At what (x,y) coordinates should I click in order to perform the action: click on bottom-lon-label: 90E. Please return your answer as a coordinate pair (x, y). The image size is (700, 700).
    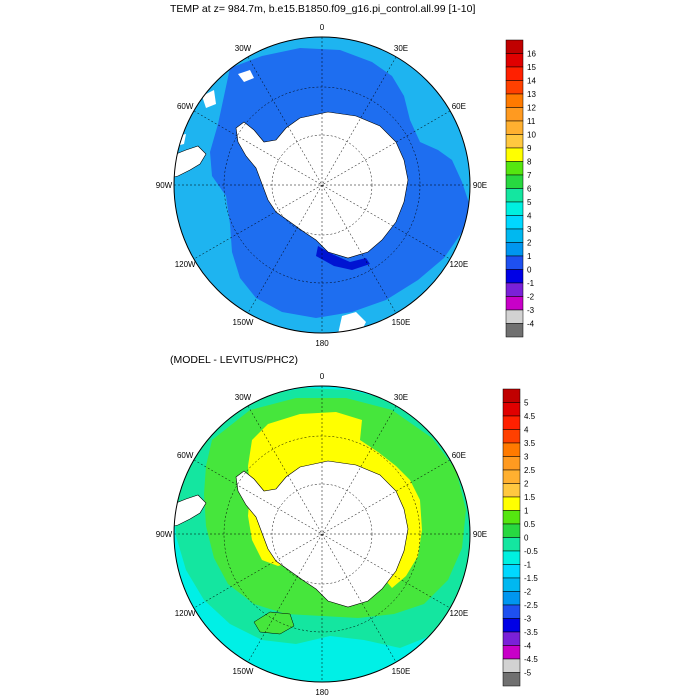
    Looking at the image, I should click on (480, 534).